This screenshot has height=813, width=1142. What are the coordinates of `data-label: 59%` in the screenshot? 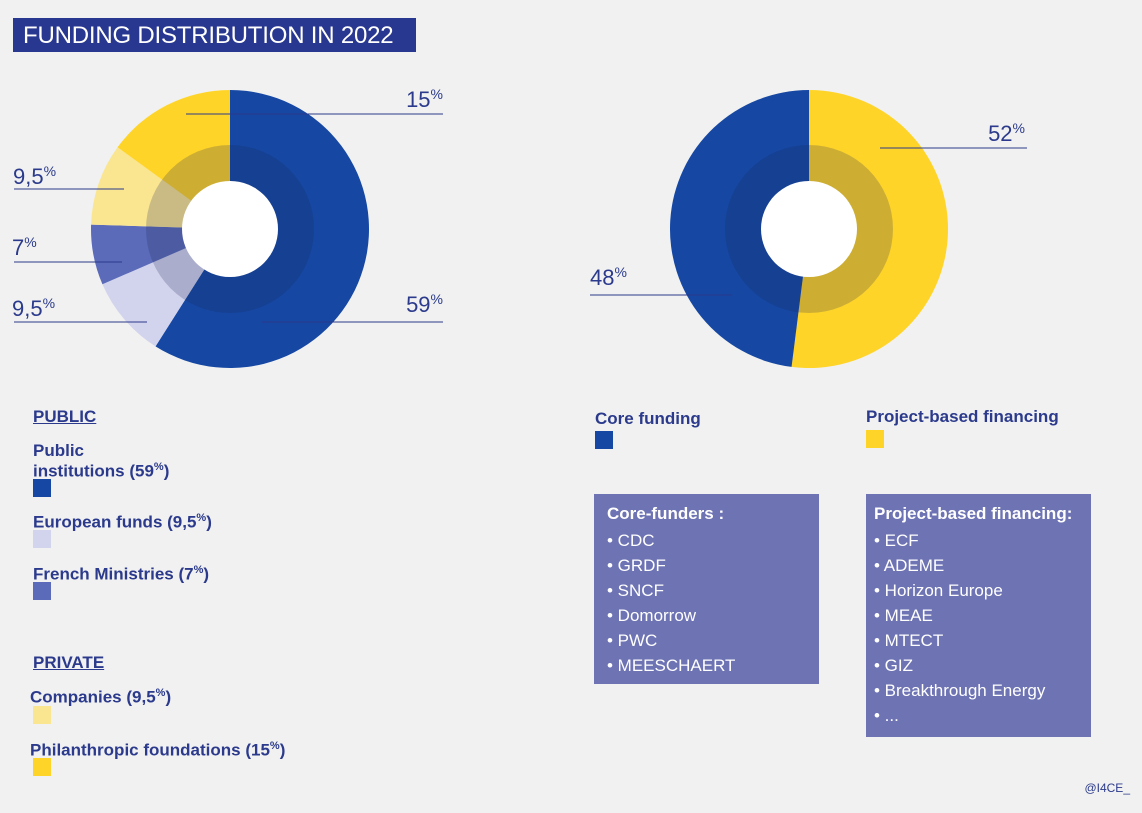 It's located at (424, 304).